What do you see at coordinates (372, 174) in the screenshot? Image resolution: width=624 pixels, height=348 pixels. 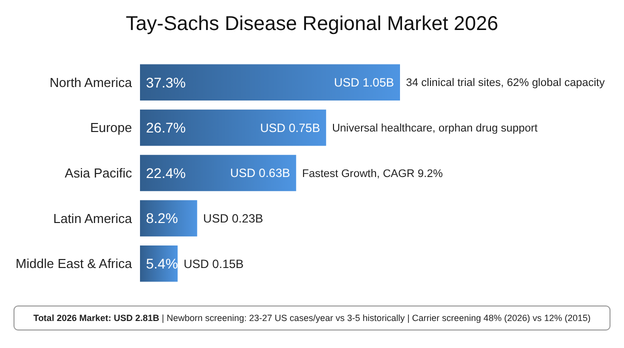 I see `annotation: Fastest Growth, CAGR 9.2%` at bounding box center [372, 174].